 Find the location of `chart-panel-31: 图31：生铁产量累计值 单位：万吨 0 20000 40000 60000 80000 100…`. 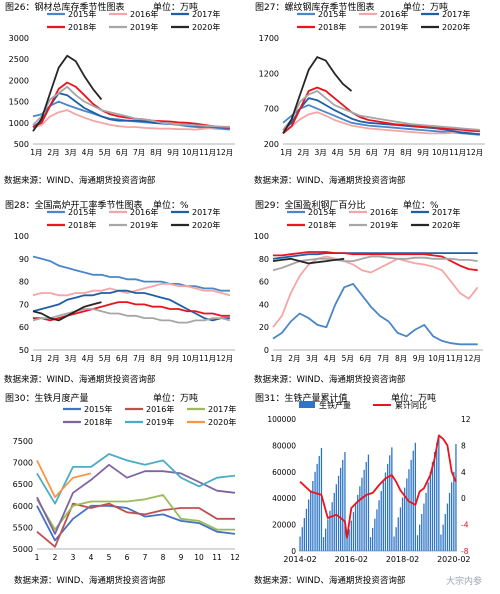

chart-panel-31: 图31：生铁产量累计值 单位：万吨 0 20000 40000 60000 80000 100… is located at coordinates (373, 482).